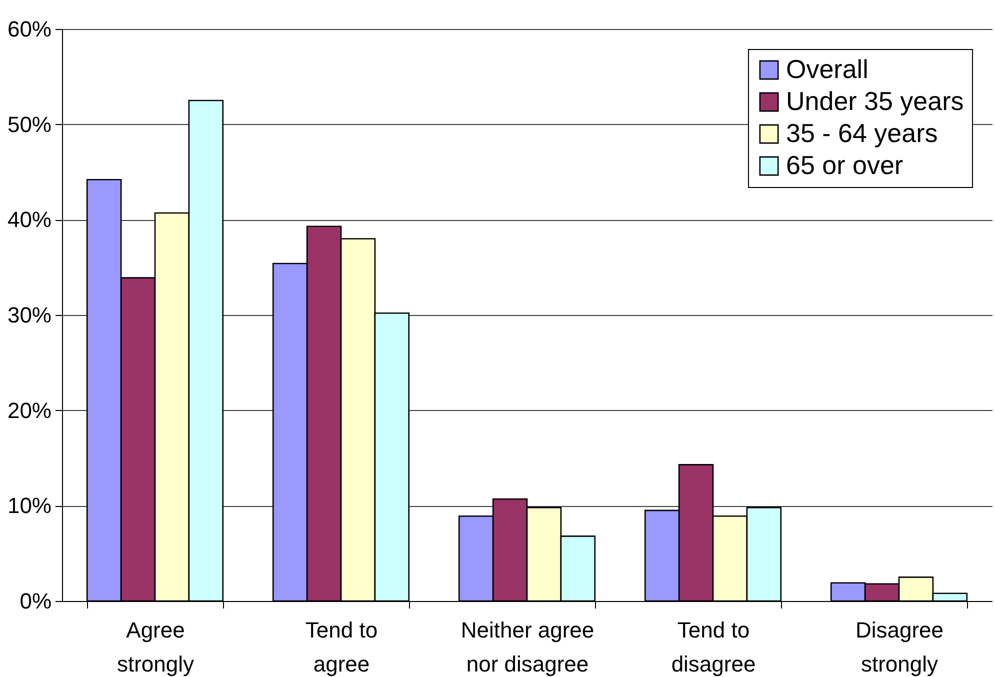 The width and height of the screenshot is (994, 677). Describe the element at coordinates (29, 410) in the screenshot. I see `y-tick-label: 20%` at that location.